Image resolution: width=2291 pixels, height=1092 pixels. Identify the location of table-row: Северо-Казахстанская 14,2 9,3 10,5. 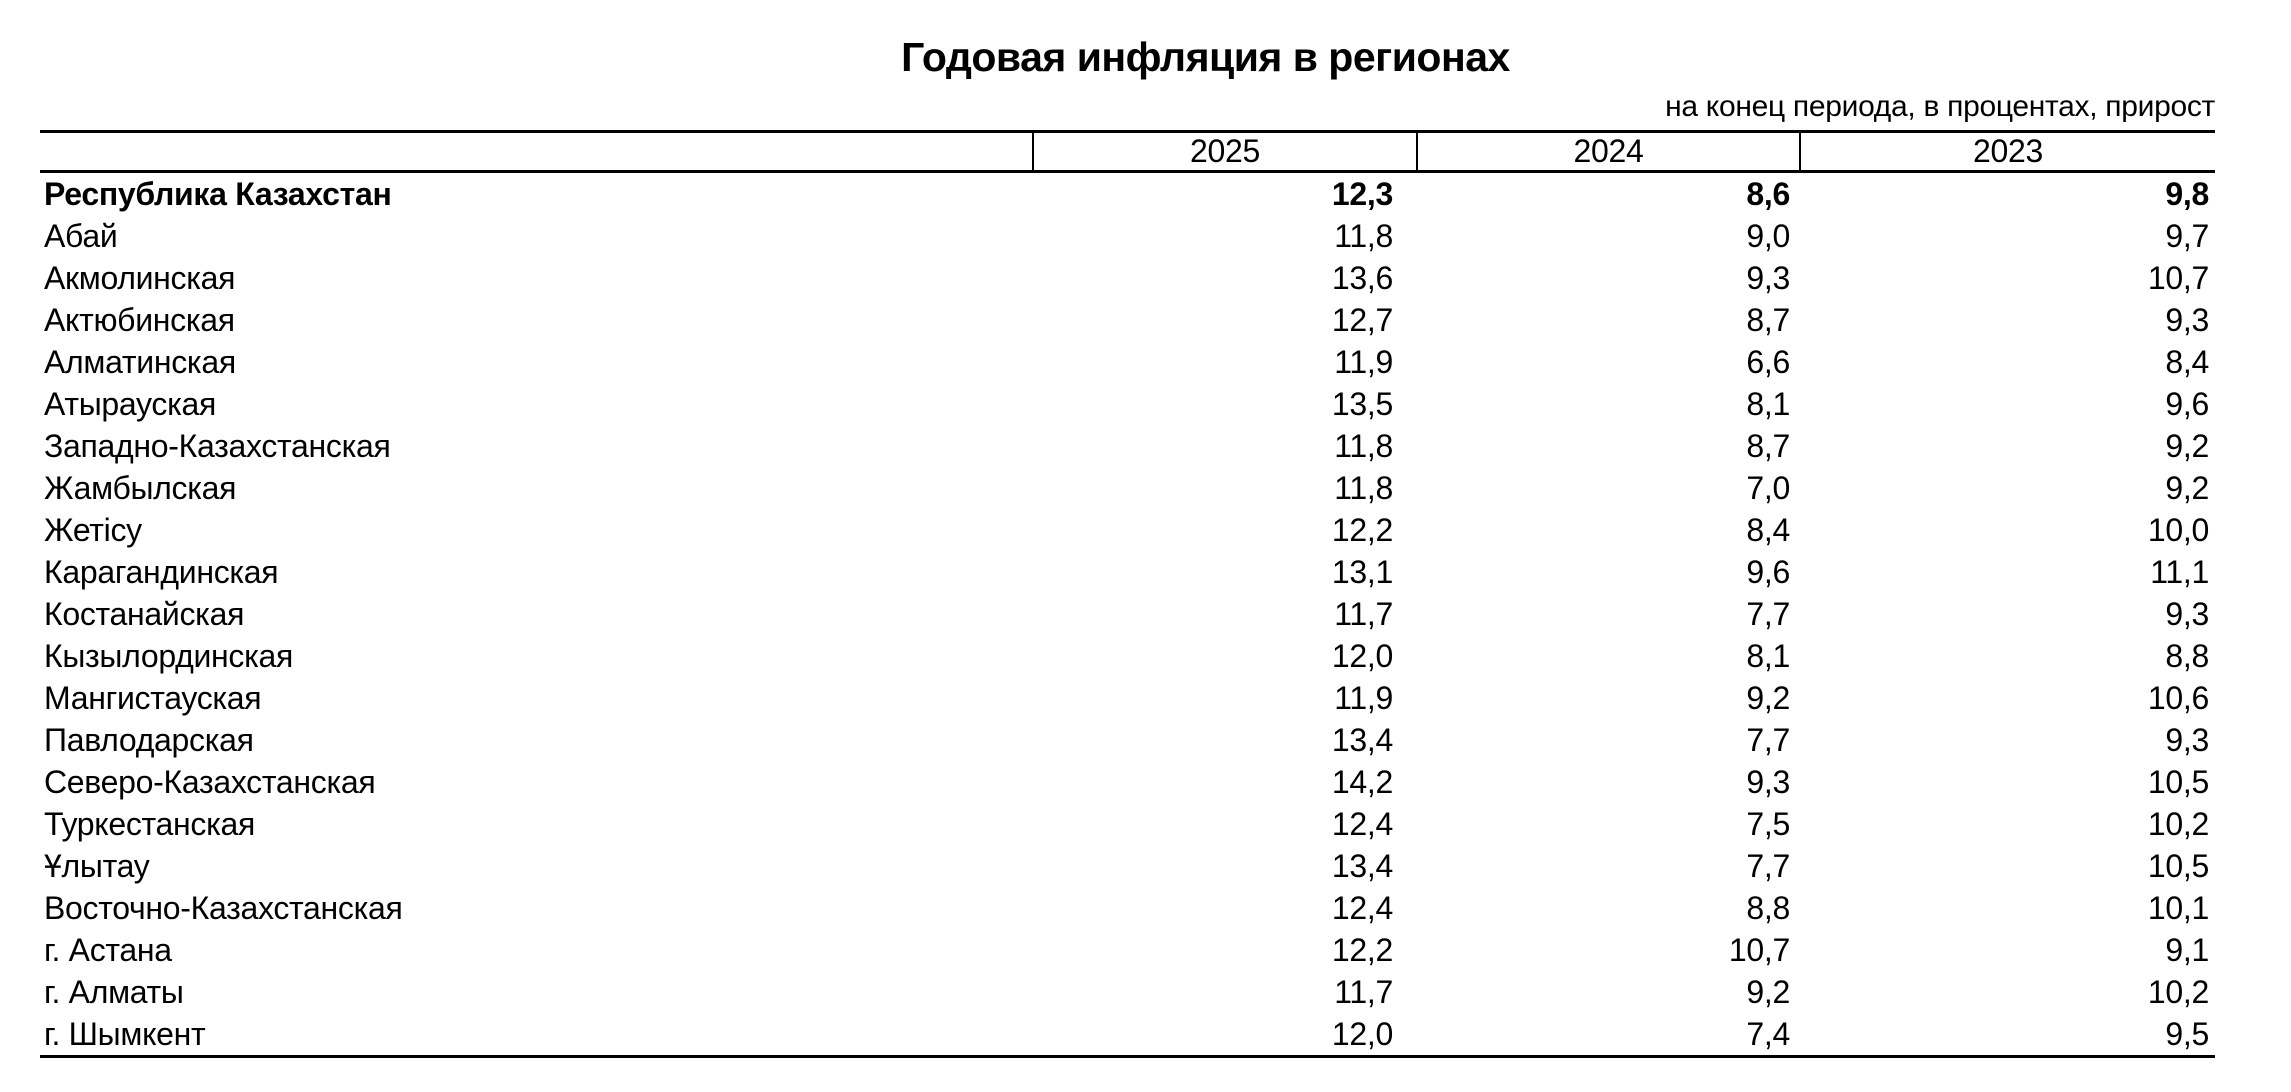
(1127, 782).